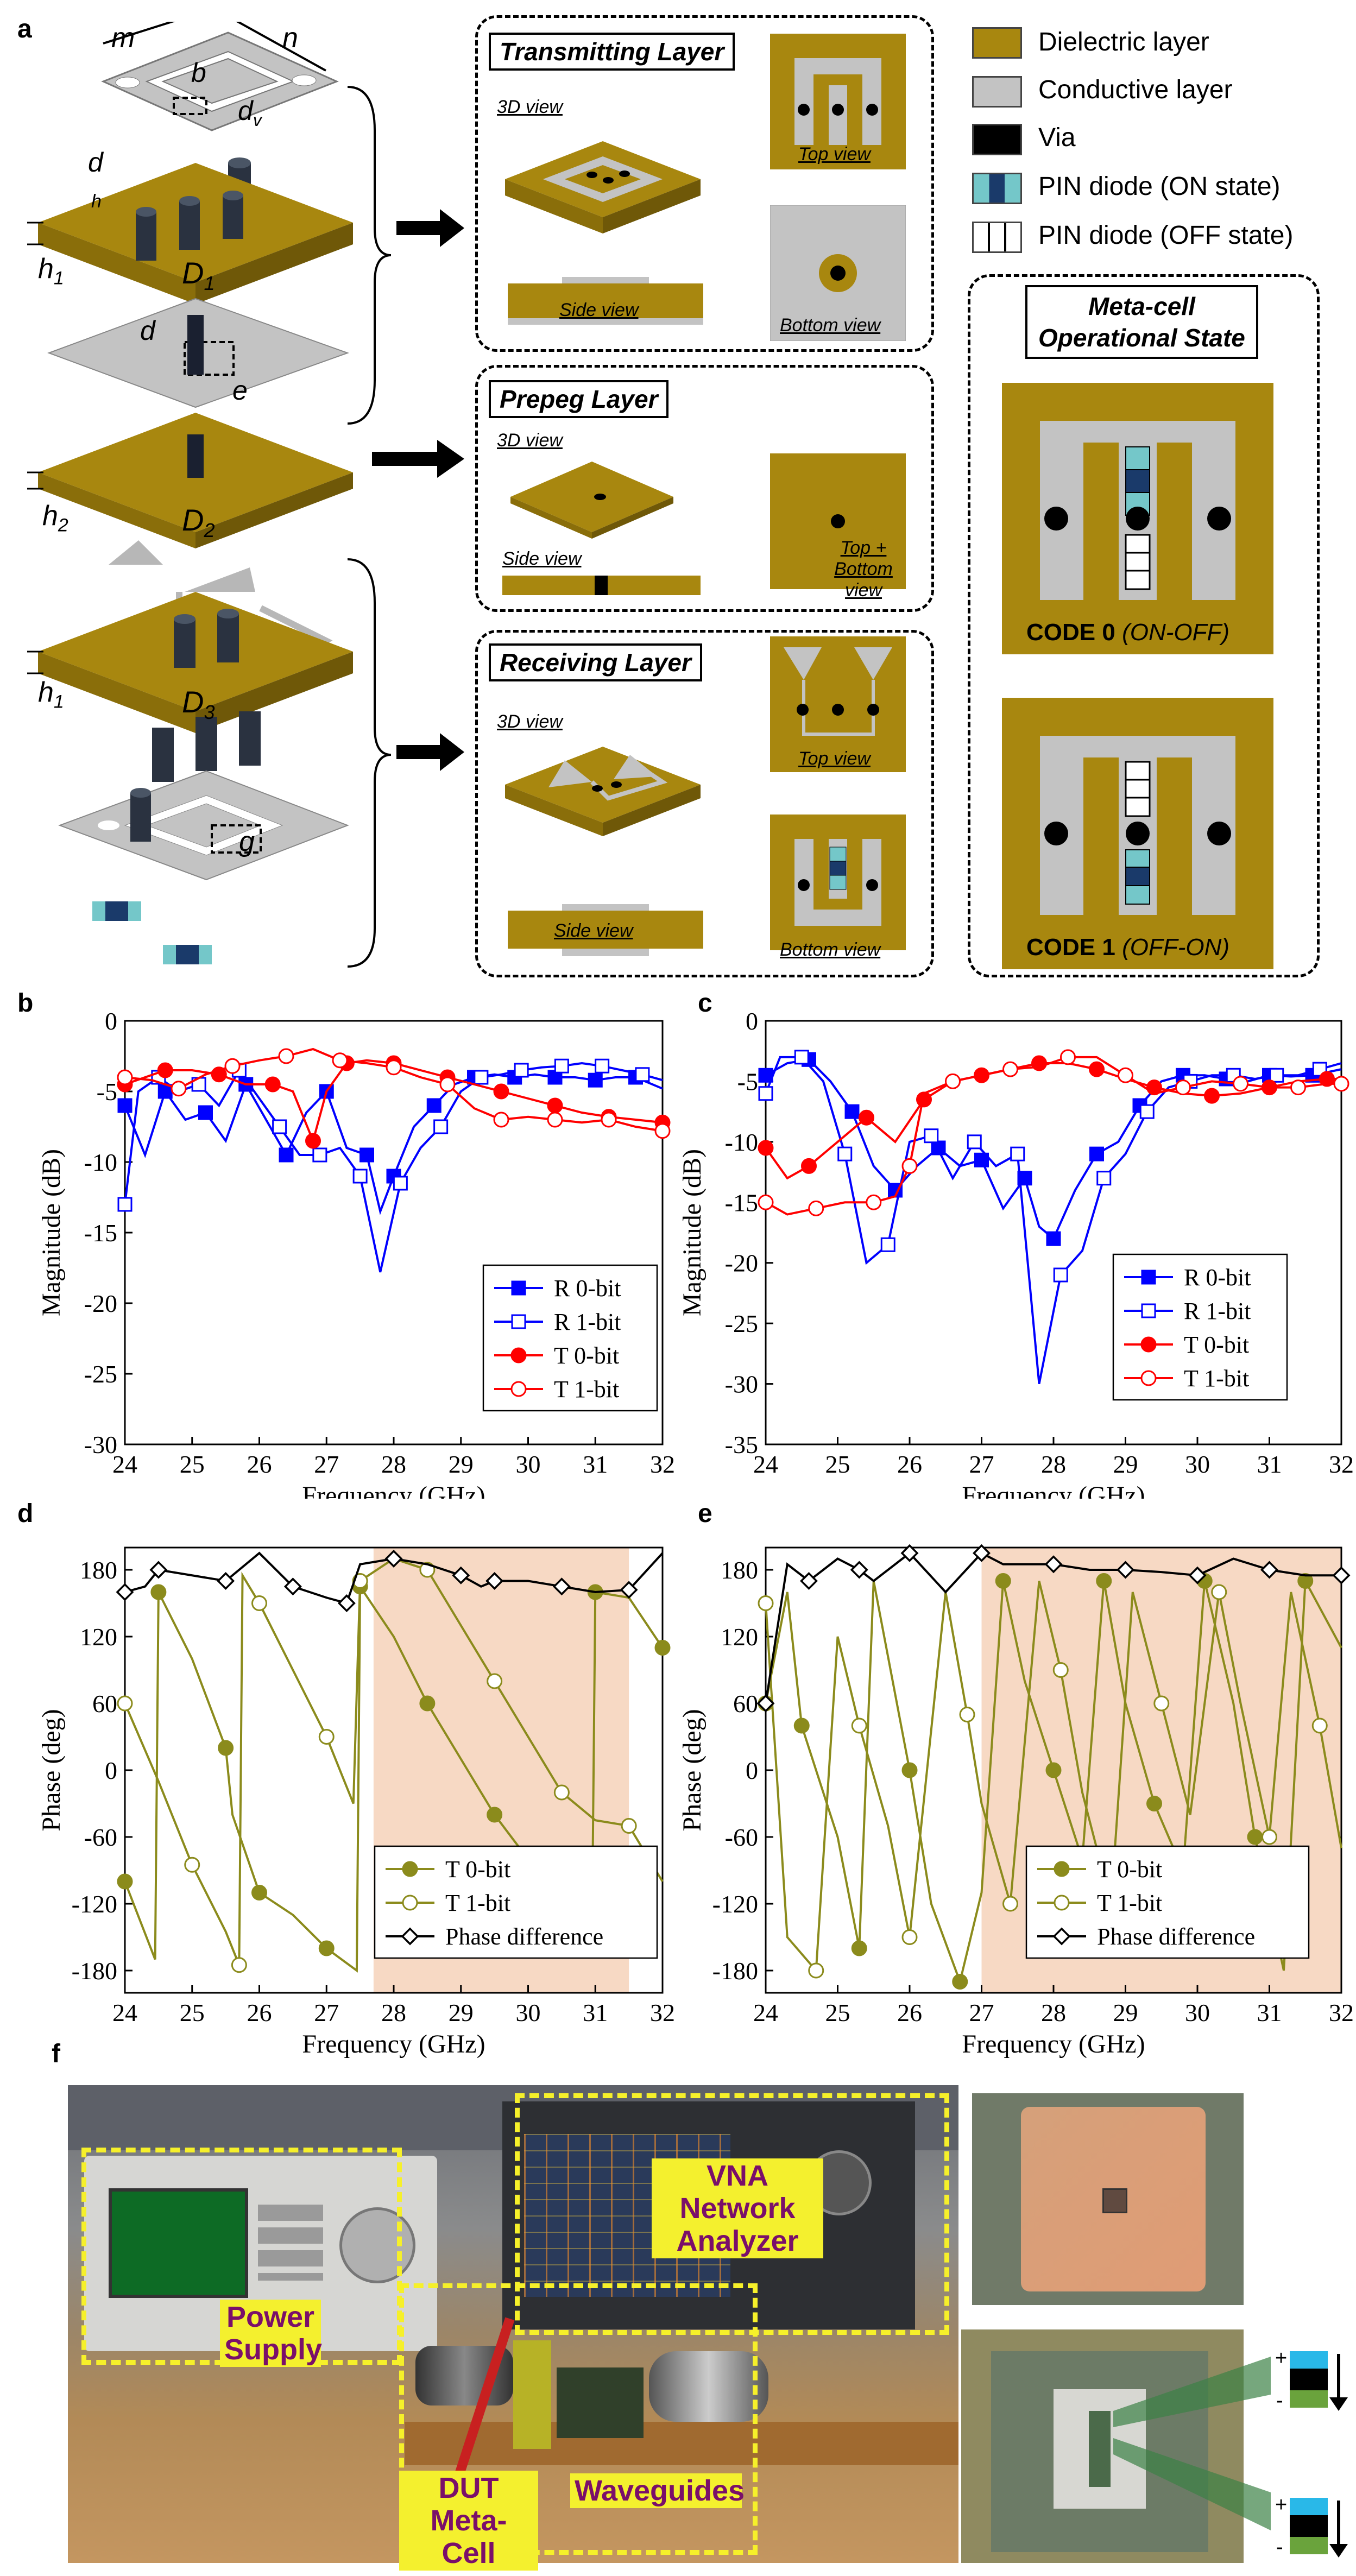 This screenshot has height=2576, width=1356. I want to click on legend-label: T 0-bit, so click(586, 1355).